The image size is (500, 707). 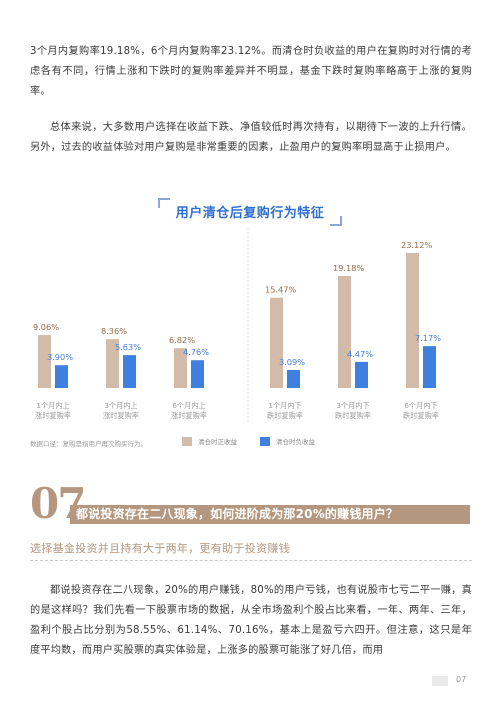 What do you see at coordinates (265, 441) in the screenshot?
I see `legend-swatch-negative` at bounding box center [265, 441].